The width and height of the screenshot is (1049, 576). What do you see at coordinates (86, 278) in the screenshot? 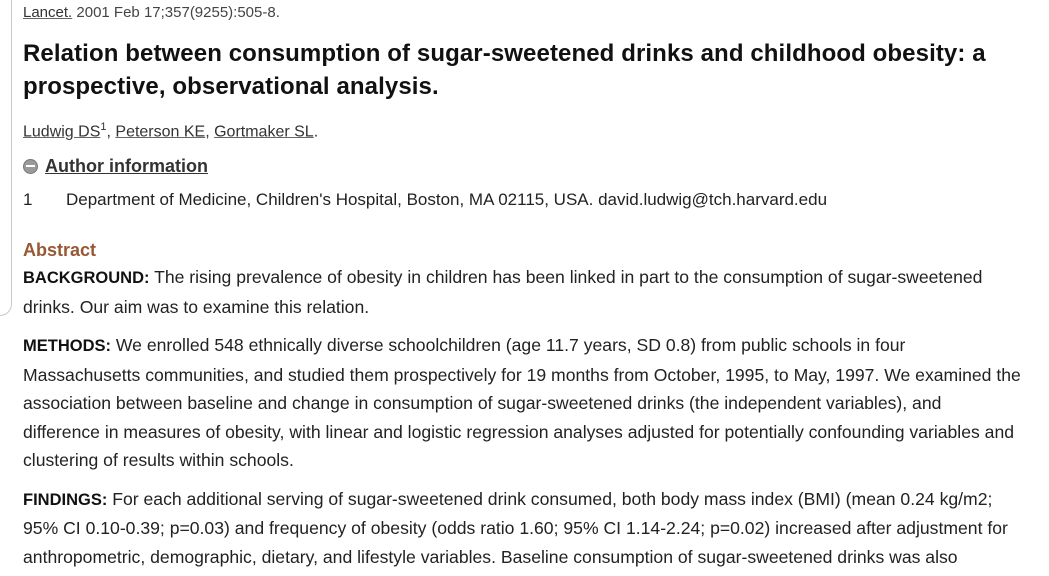
I see `background-label: BACKGROUND:` at bounding box center [86, 278].